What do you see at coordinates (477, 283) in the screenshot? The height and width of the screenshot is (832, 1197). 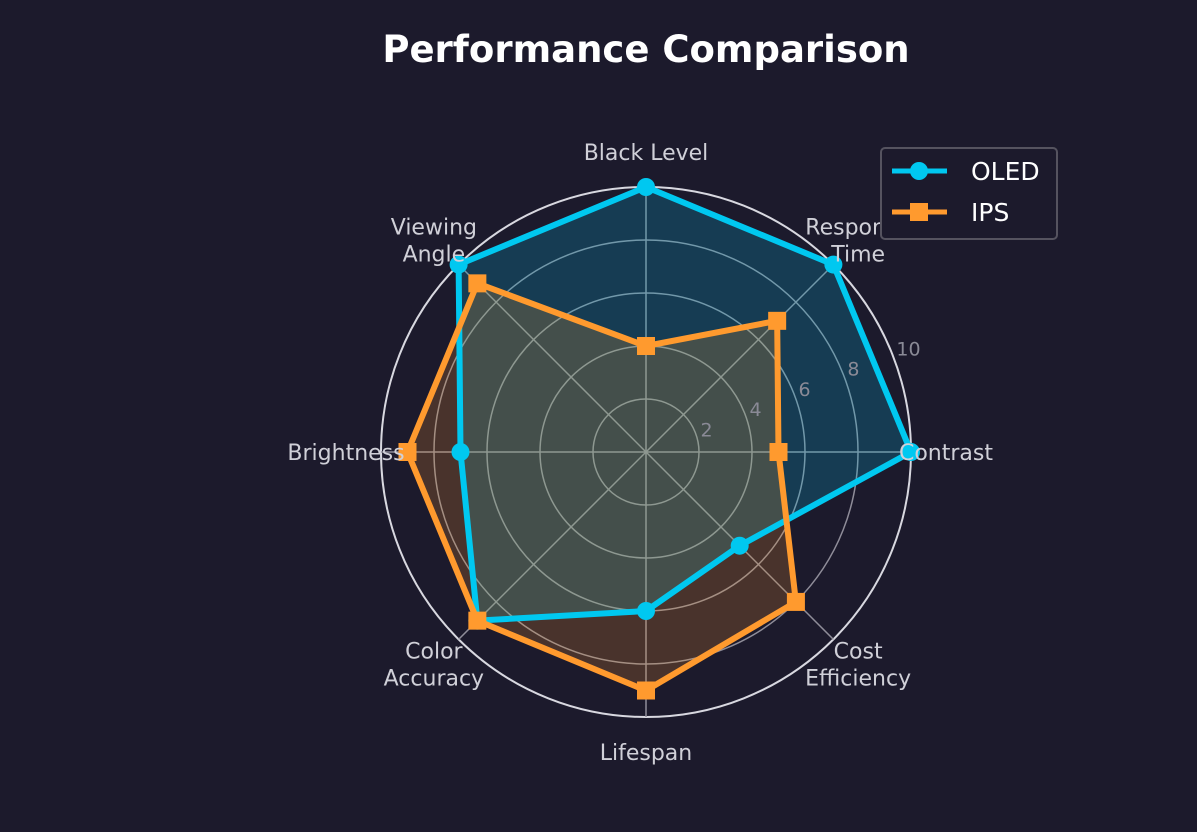 I see `data-point-ips-viewing-angle` at bounding box center [477, 283].